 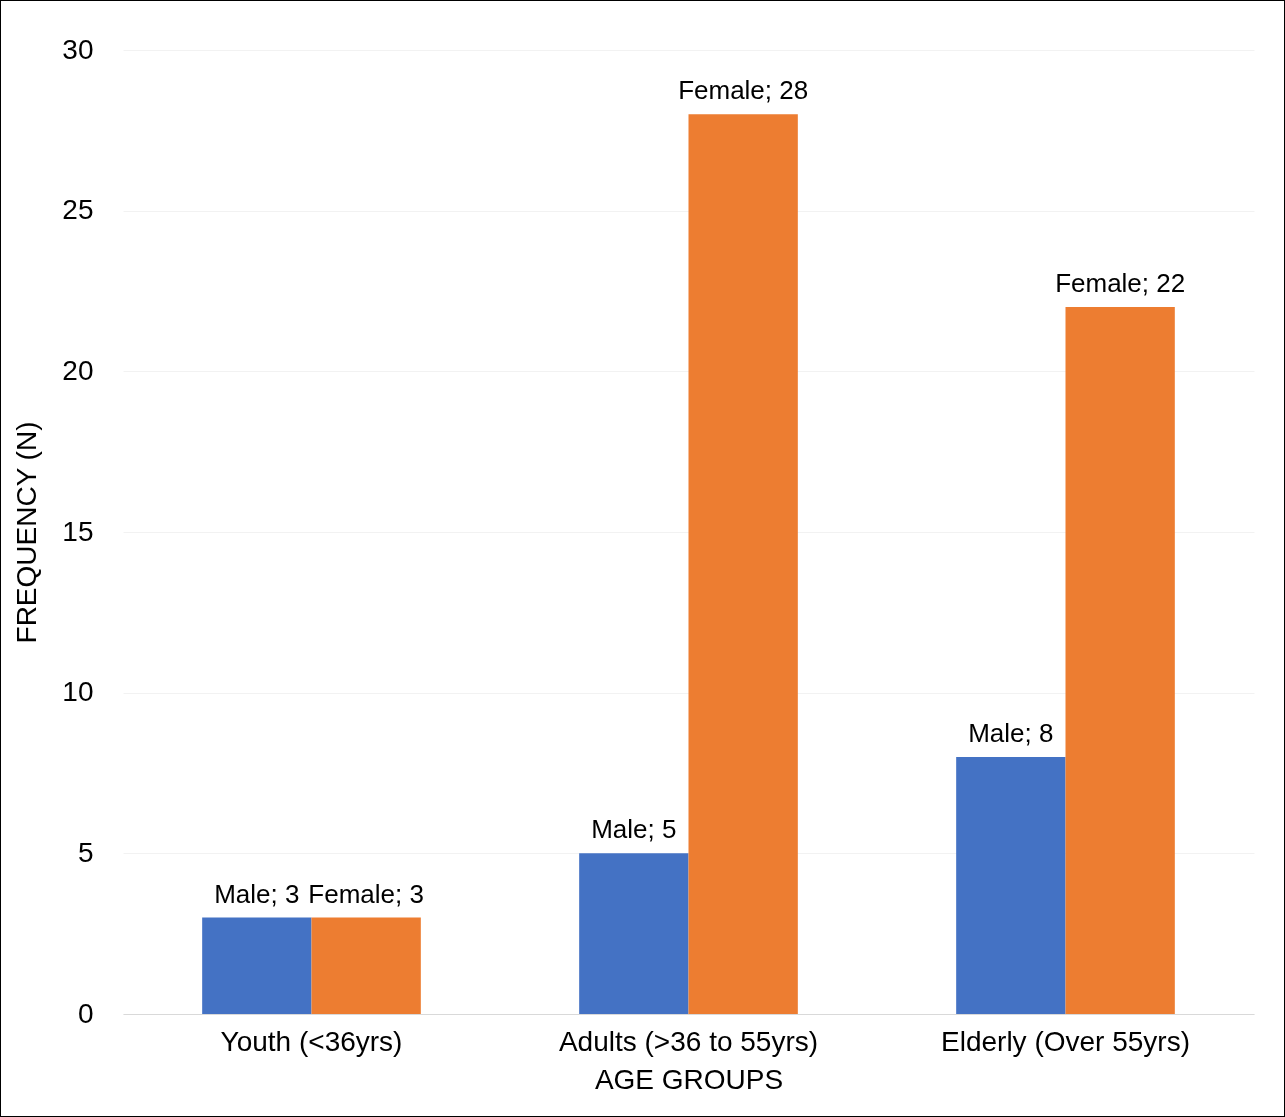 What do you see at coordinates (85, 852) in the screenshot?
I see `y-tick-label: 5` at bounding box center [85, 852].